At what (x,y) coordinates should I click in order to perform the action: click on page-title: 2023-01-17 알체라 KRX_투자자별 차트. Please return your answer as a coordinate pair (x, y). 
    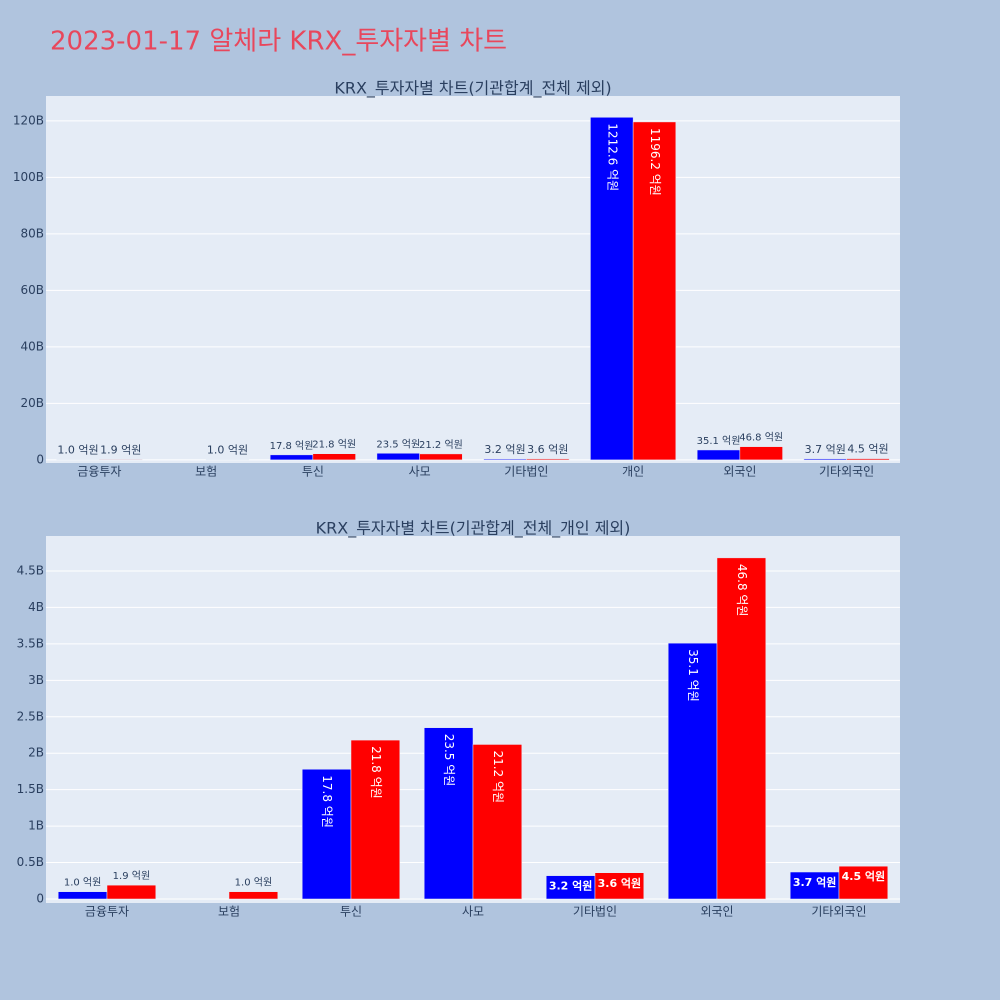
    Looking at the image, I should click on (278, 42).